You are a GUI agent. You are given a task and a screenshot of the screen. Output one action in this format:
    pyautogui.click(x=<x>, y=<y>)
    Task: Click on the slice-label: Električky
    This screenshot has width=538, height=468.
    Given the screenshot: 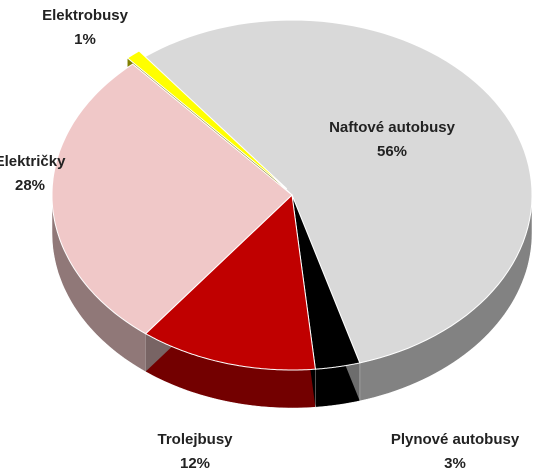 What is the action you would take?
    pyautogui.click(x=33, y=161)
    